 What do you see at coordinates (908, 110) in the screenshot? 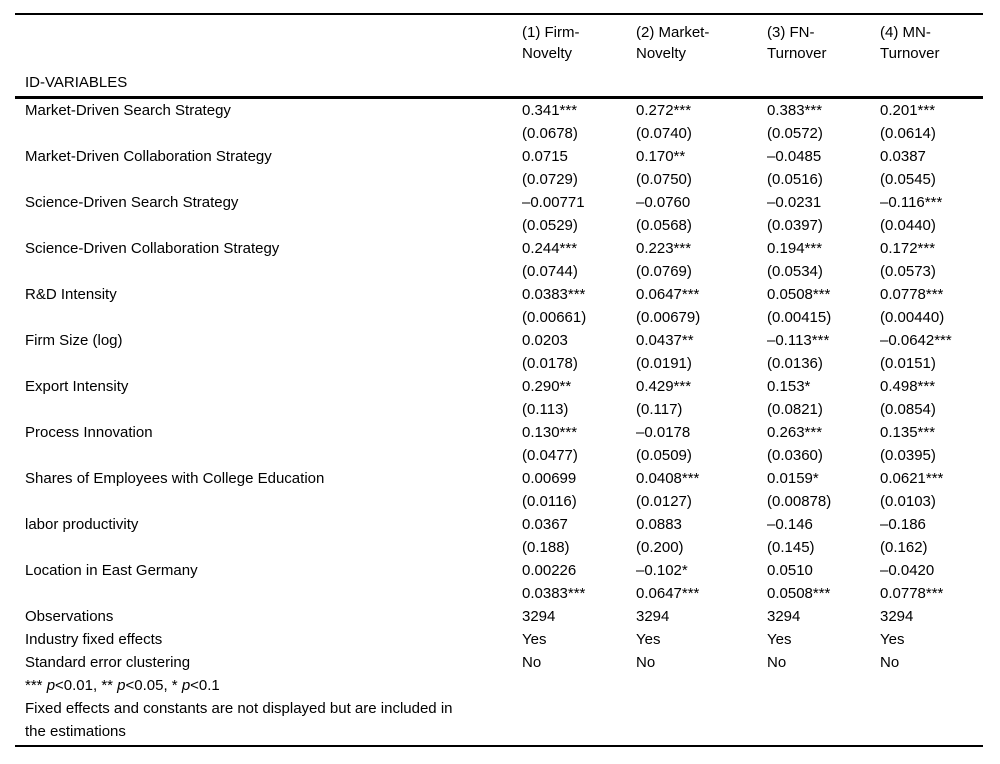
I see `coefficient-cell: 0.201***` at bounding box center [908, 110].